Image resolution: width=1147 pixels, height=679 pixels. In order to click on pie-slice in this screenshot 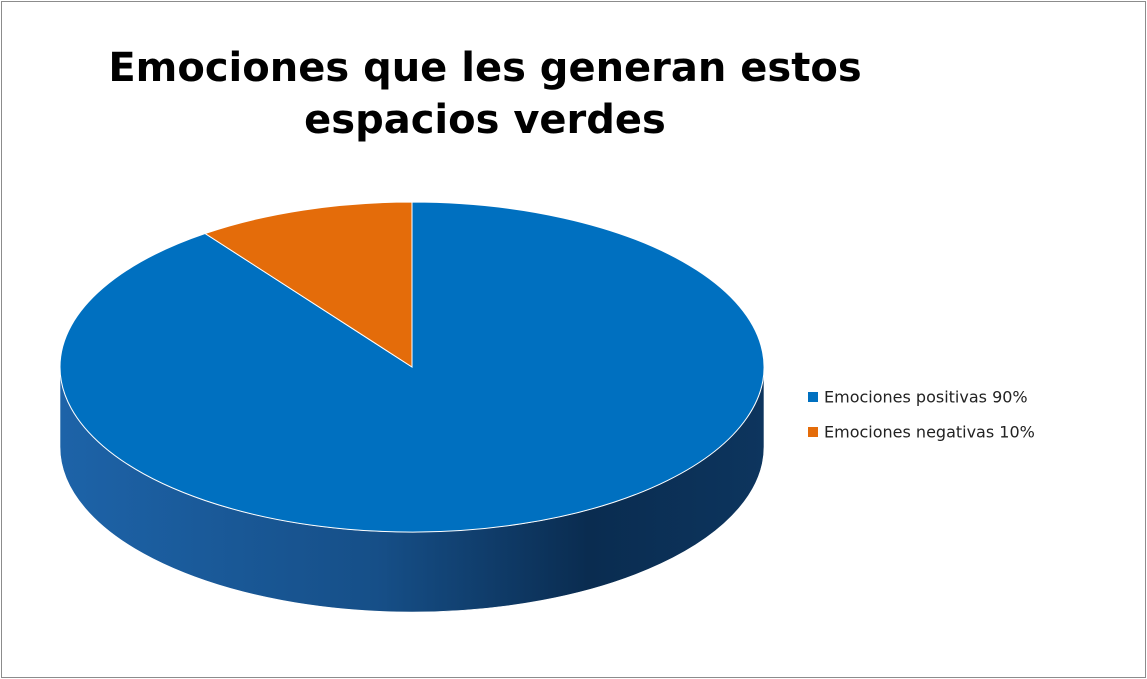, I will do `click(308, 284)`.